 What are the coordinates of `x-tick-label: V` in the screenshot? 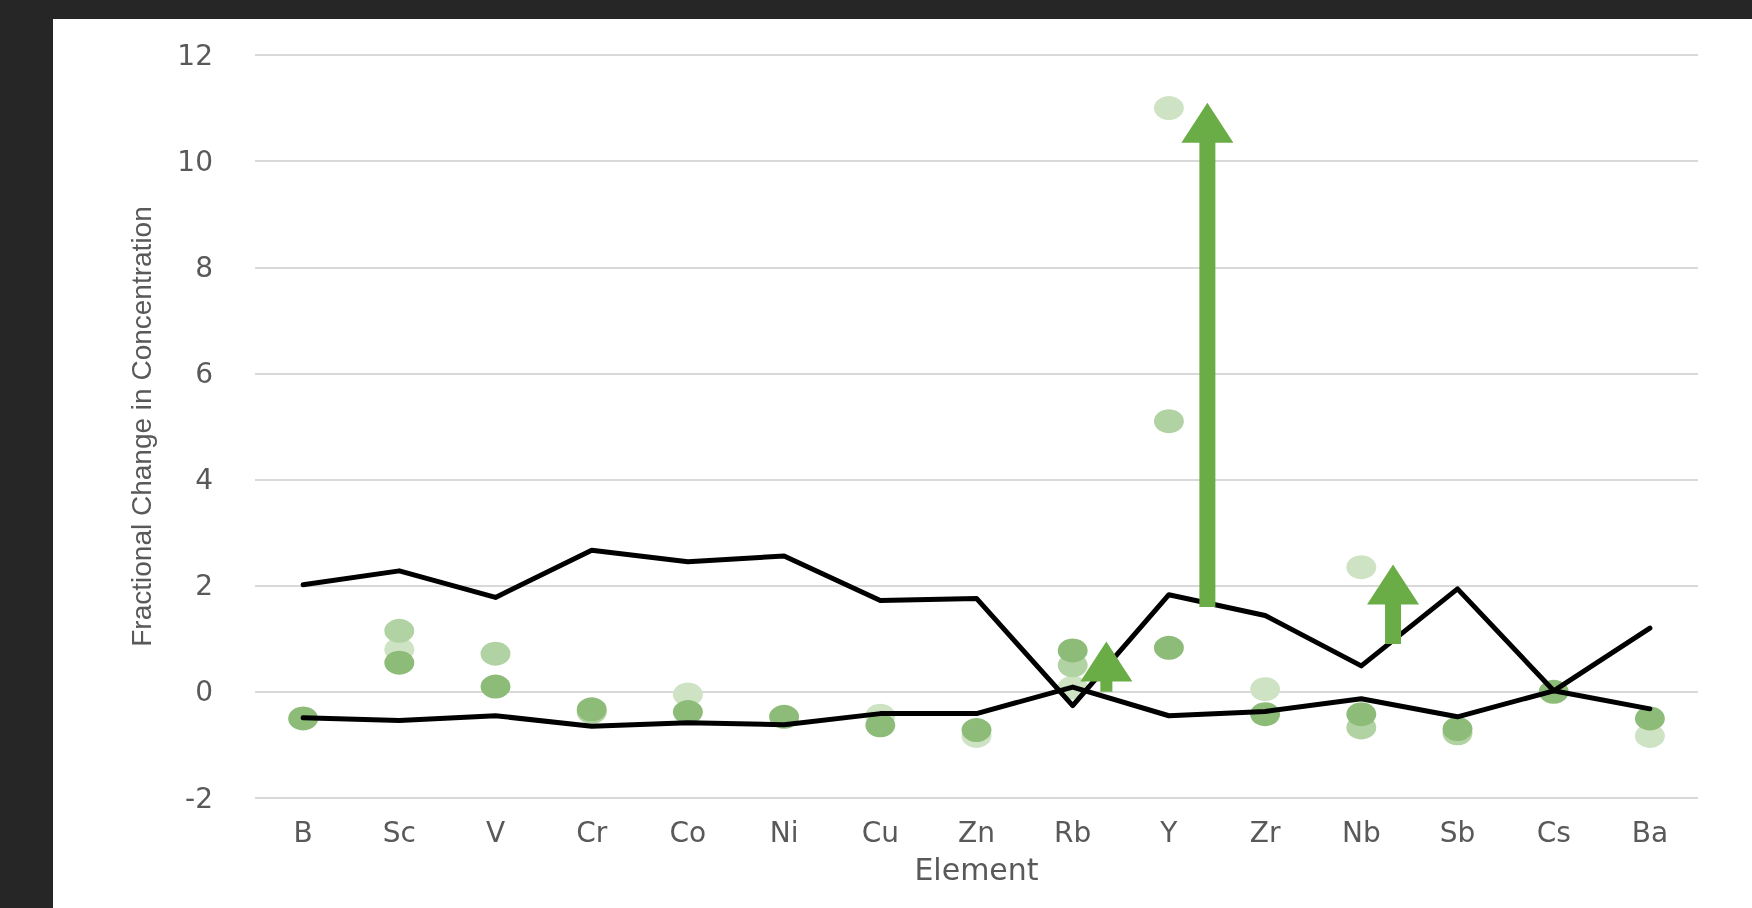 It's located at (495, 832).